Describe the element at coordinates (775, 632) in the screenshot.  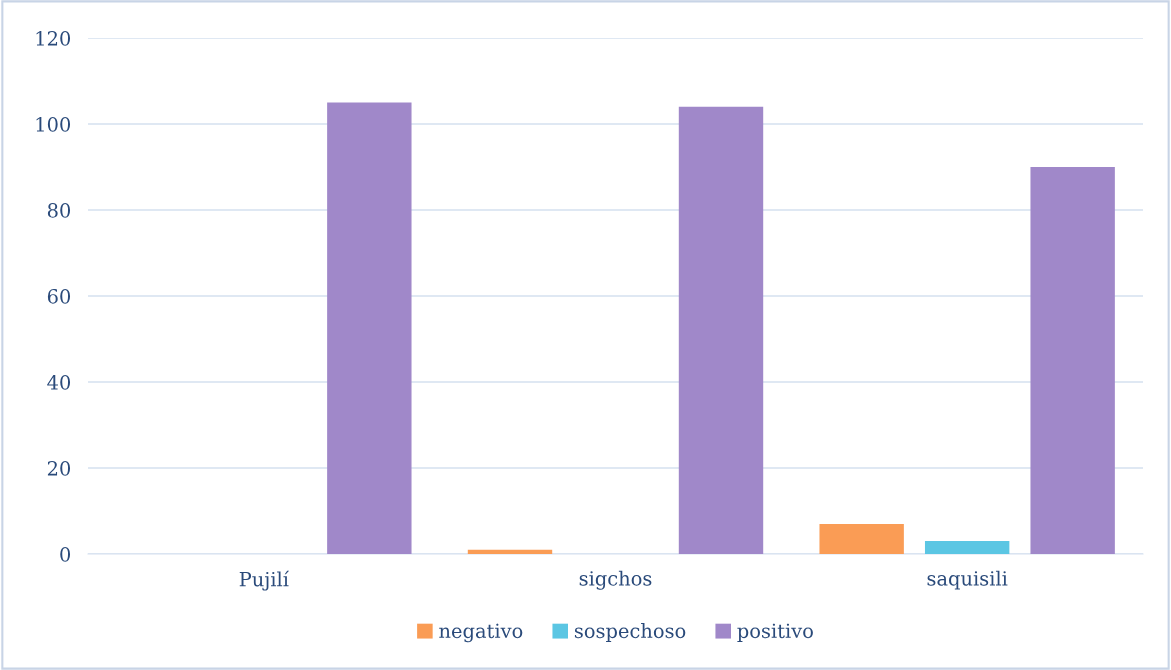
I see `legend-label: positivo` at that location.